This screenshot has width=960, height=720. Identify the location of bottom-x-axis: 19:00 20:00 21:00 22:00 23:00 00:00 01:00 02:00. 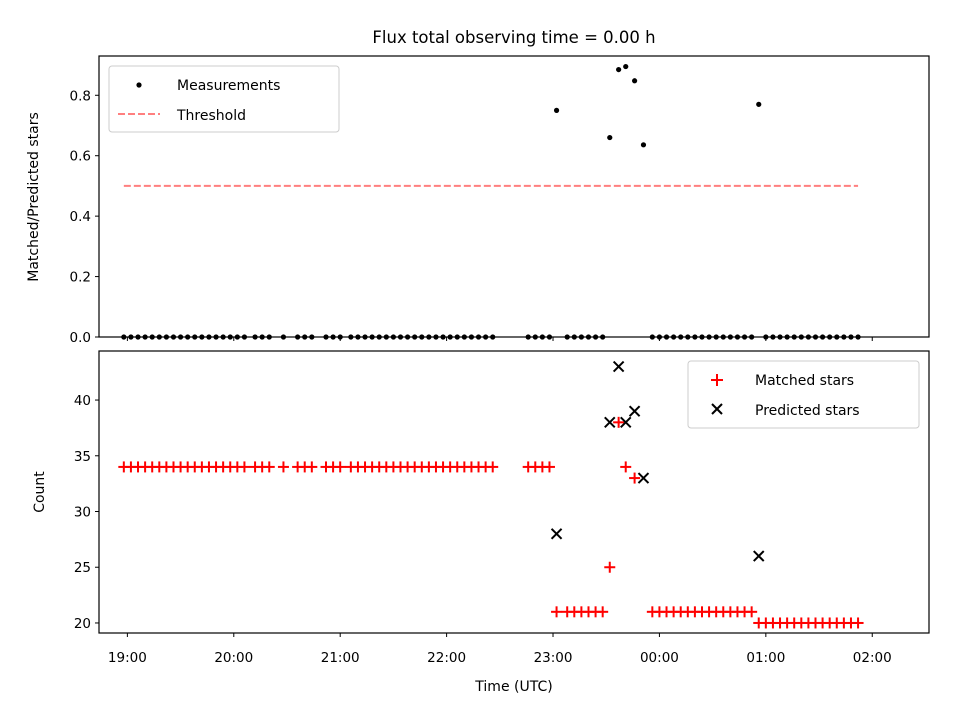
(500, 649).